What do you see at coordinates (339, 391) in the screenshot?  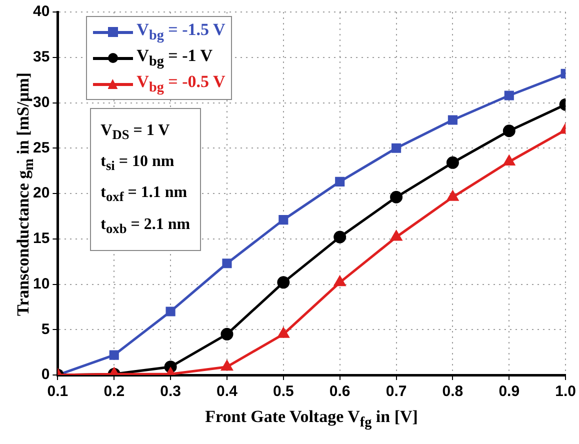 I see `x-tick-label: 0.6` at bounding box center [339, 391].